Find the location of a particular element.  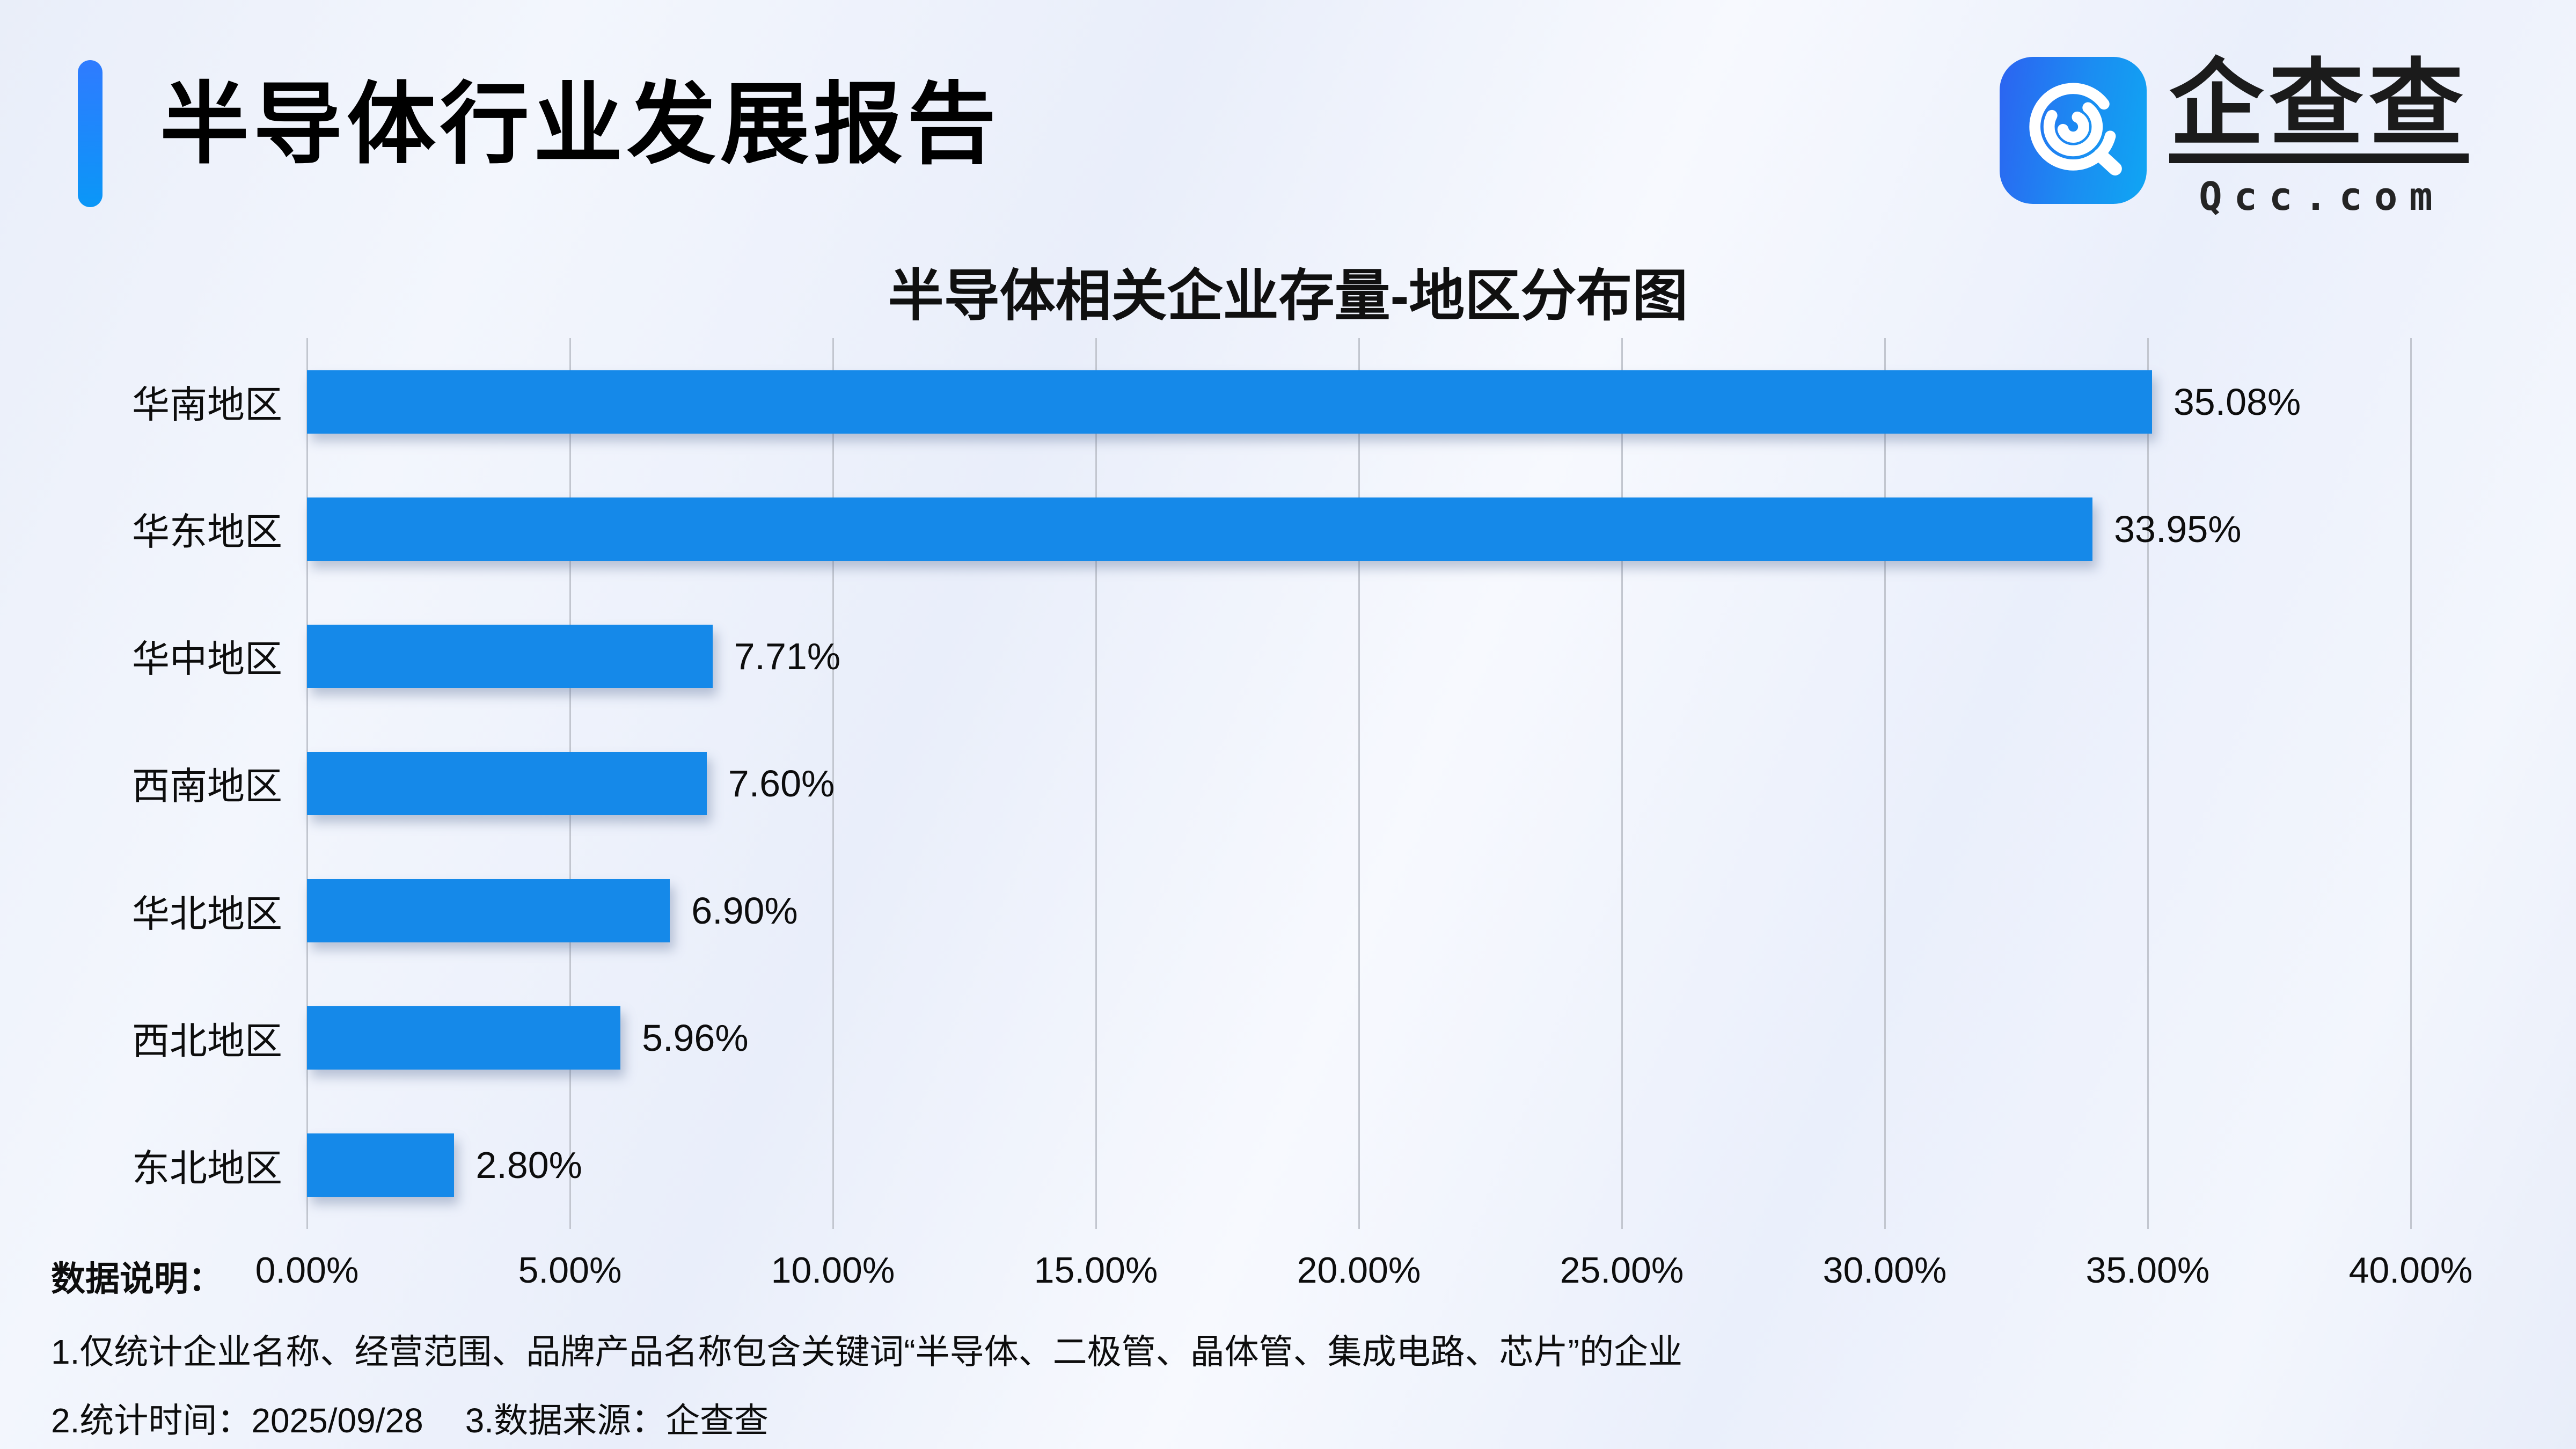

x-axis-tick: 0.00% is located at coordinates (307, 1270).